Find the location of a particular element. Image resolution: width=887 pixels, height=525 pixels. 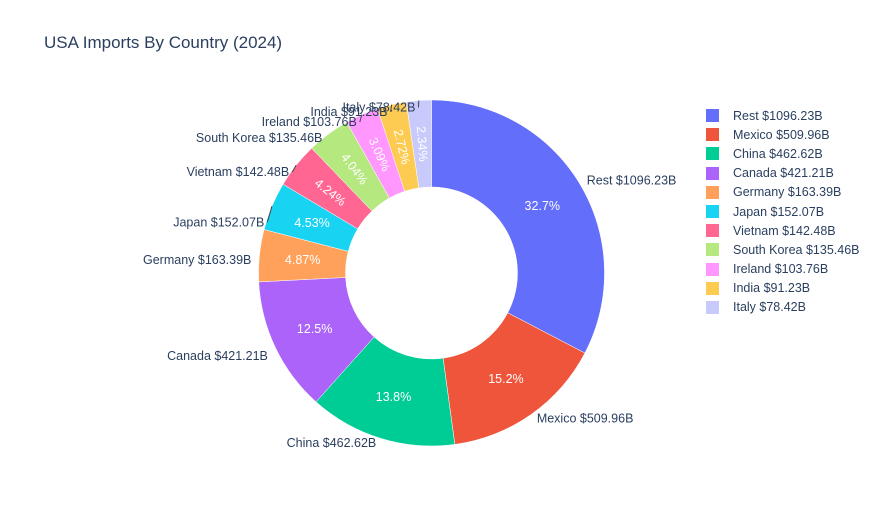

legend-item-south-korea: South Korea $135.46B is located at coordinates (783, 249).